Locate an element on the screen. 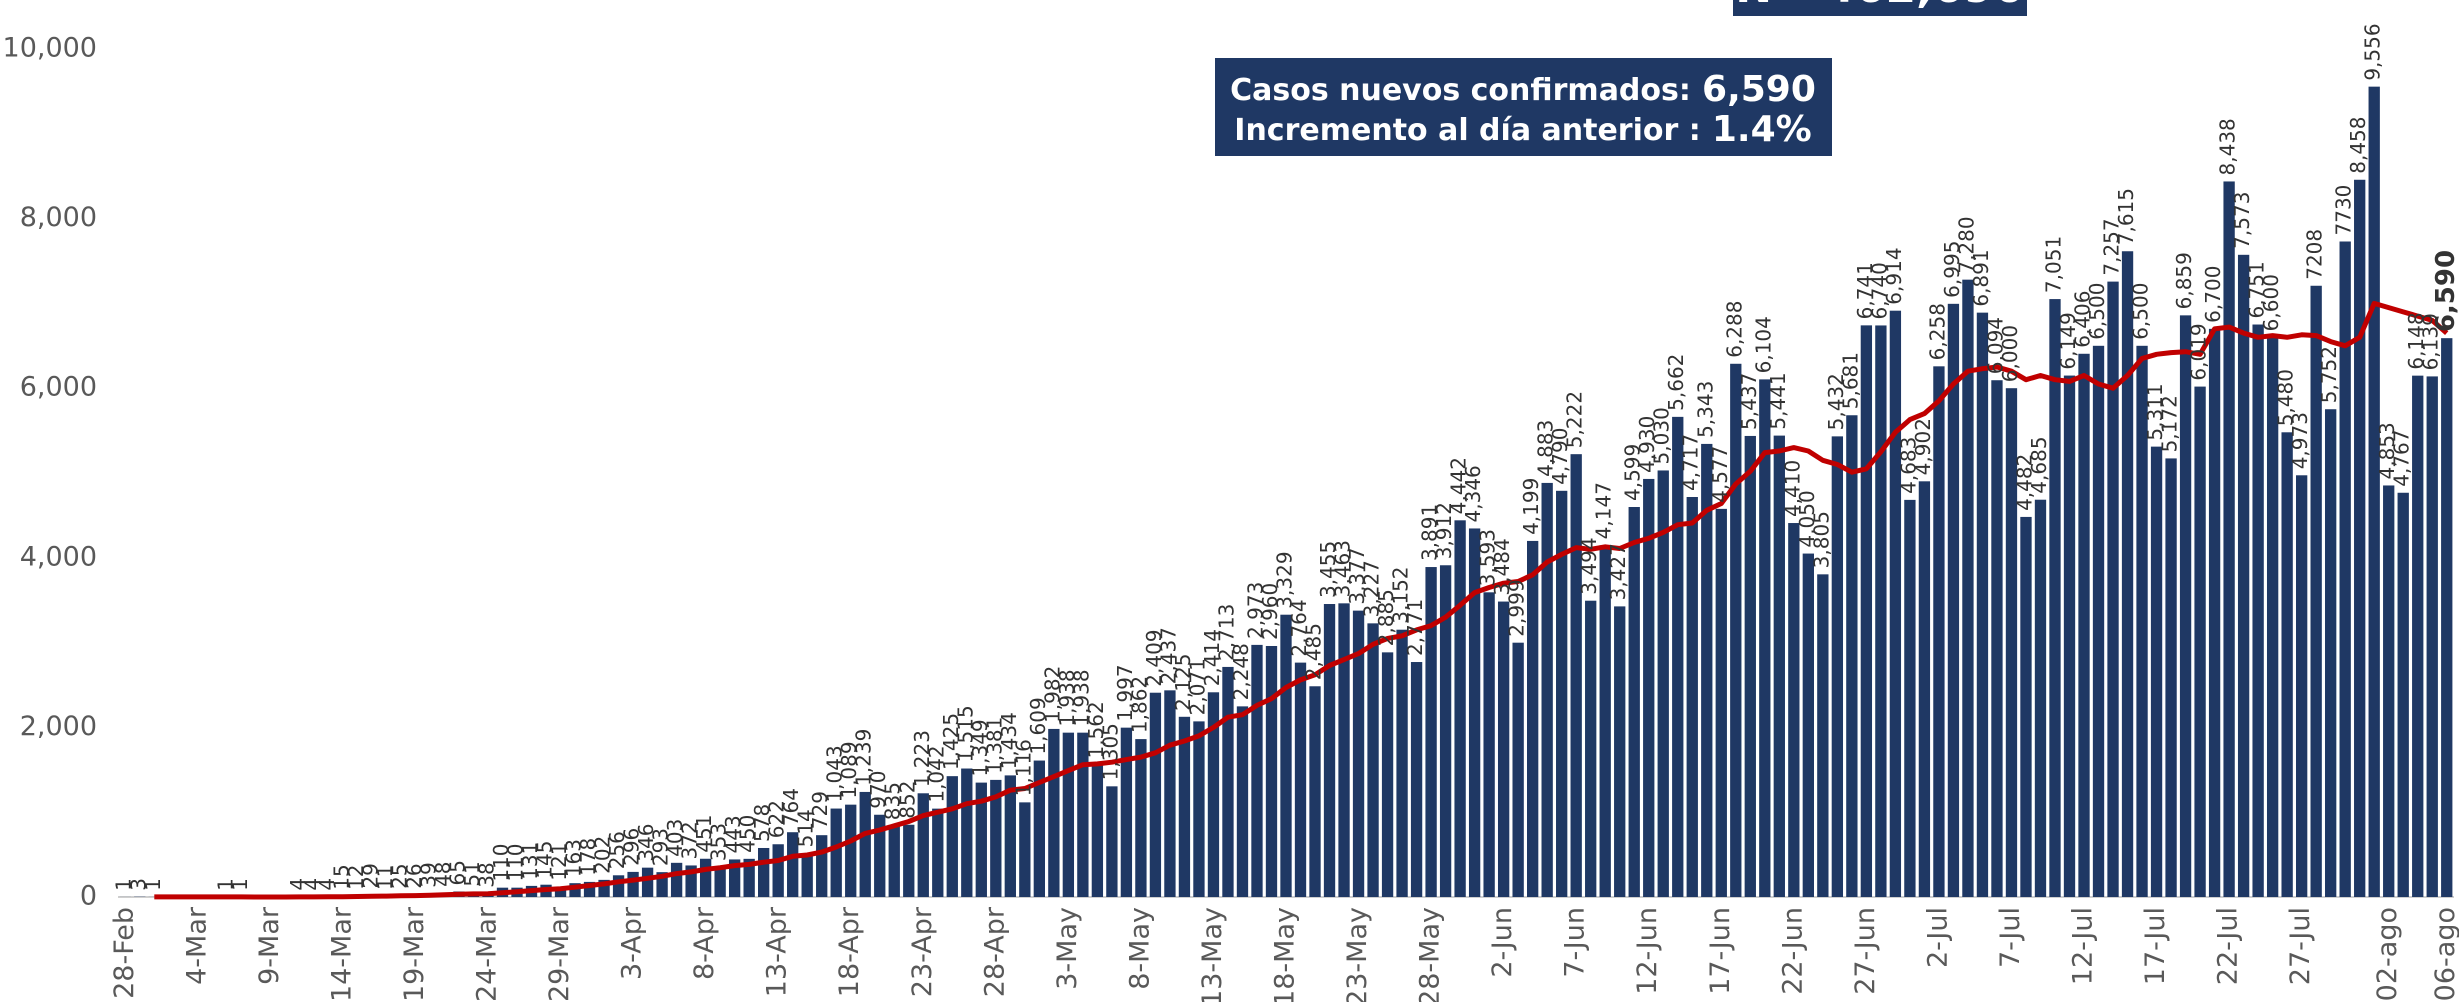 This screenshot has width=2459, height=1002. data-label: 4,482 is located at coordinates (2024, 482).